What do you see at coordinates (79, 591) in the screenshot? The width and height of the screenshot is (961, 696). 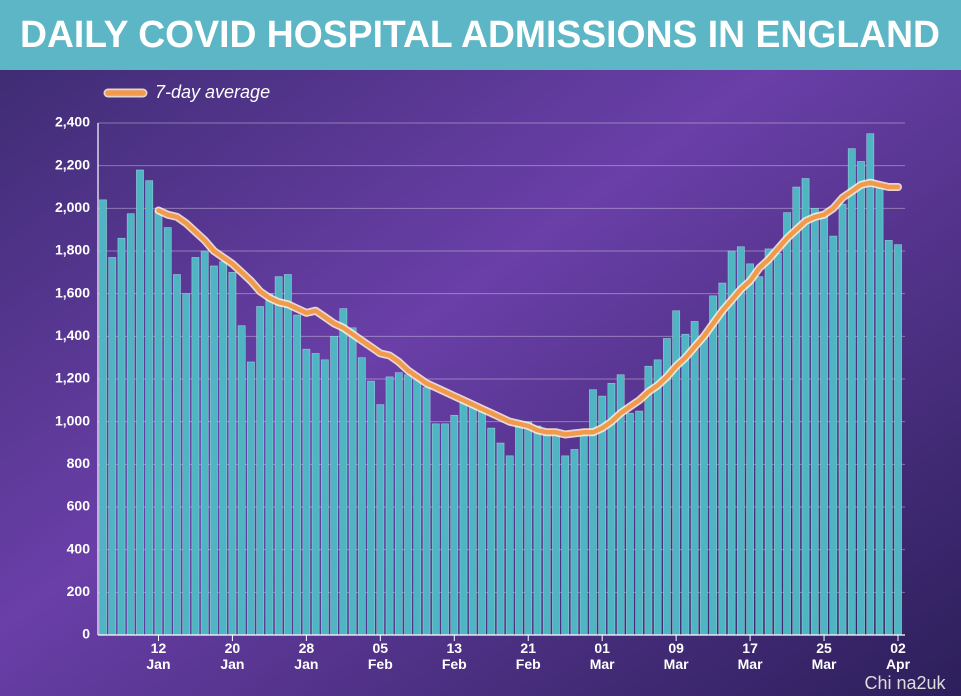 I see `y-tick-label: 200` at bounding box center [79, 591].